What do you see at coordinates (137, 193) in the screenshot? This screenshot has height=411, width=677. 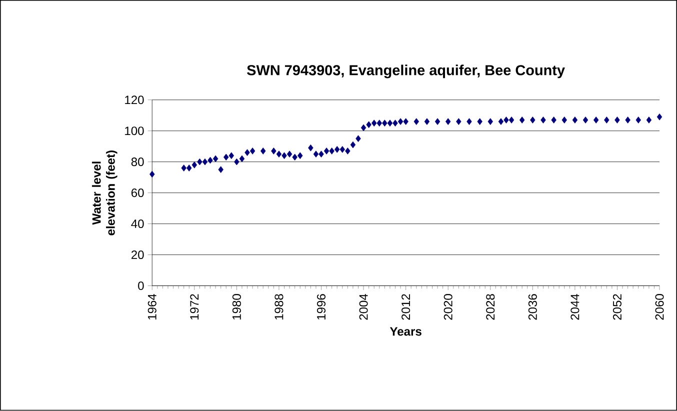 I see `y-tick-label: 60` at bounding box center [137, 193].